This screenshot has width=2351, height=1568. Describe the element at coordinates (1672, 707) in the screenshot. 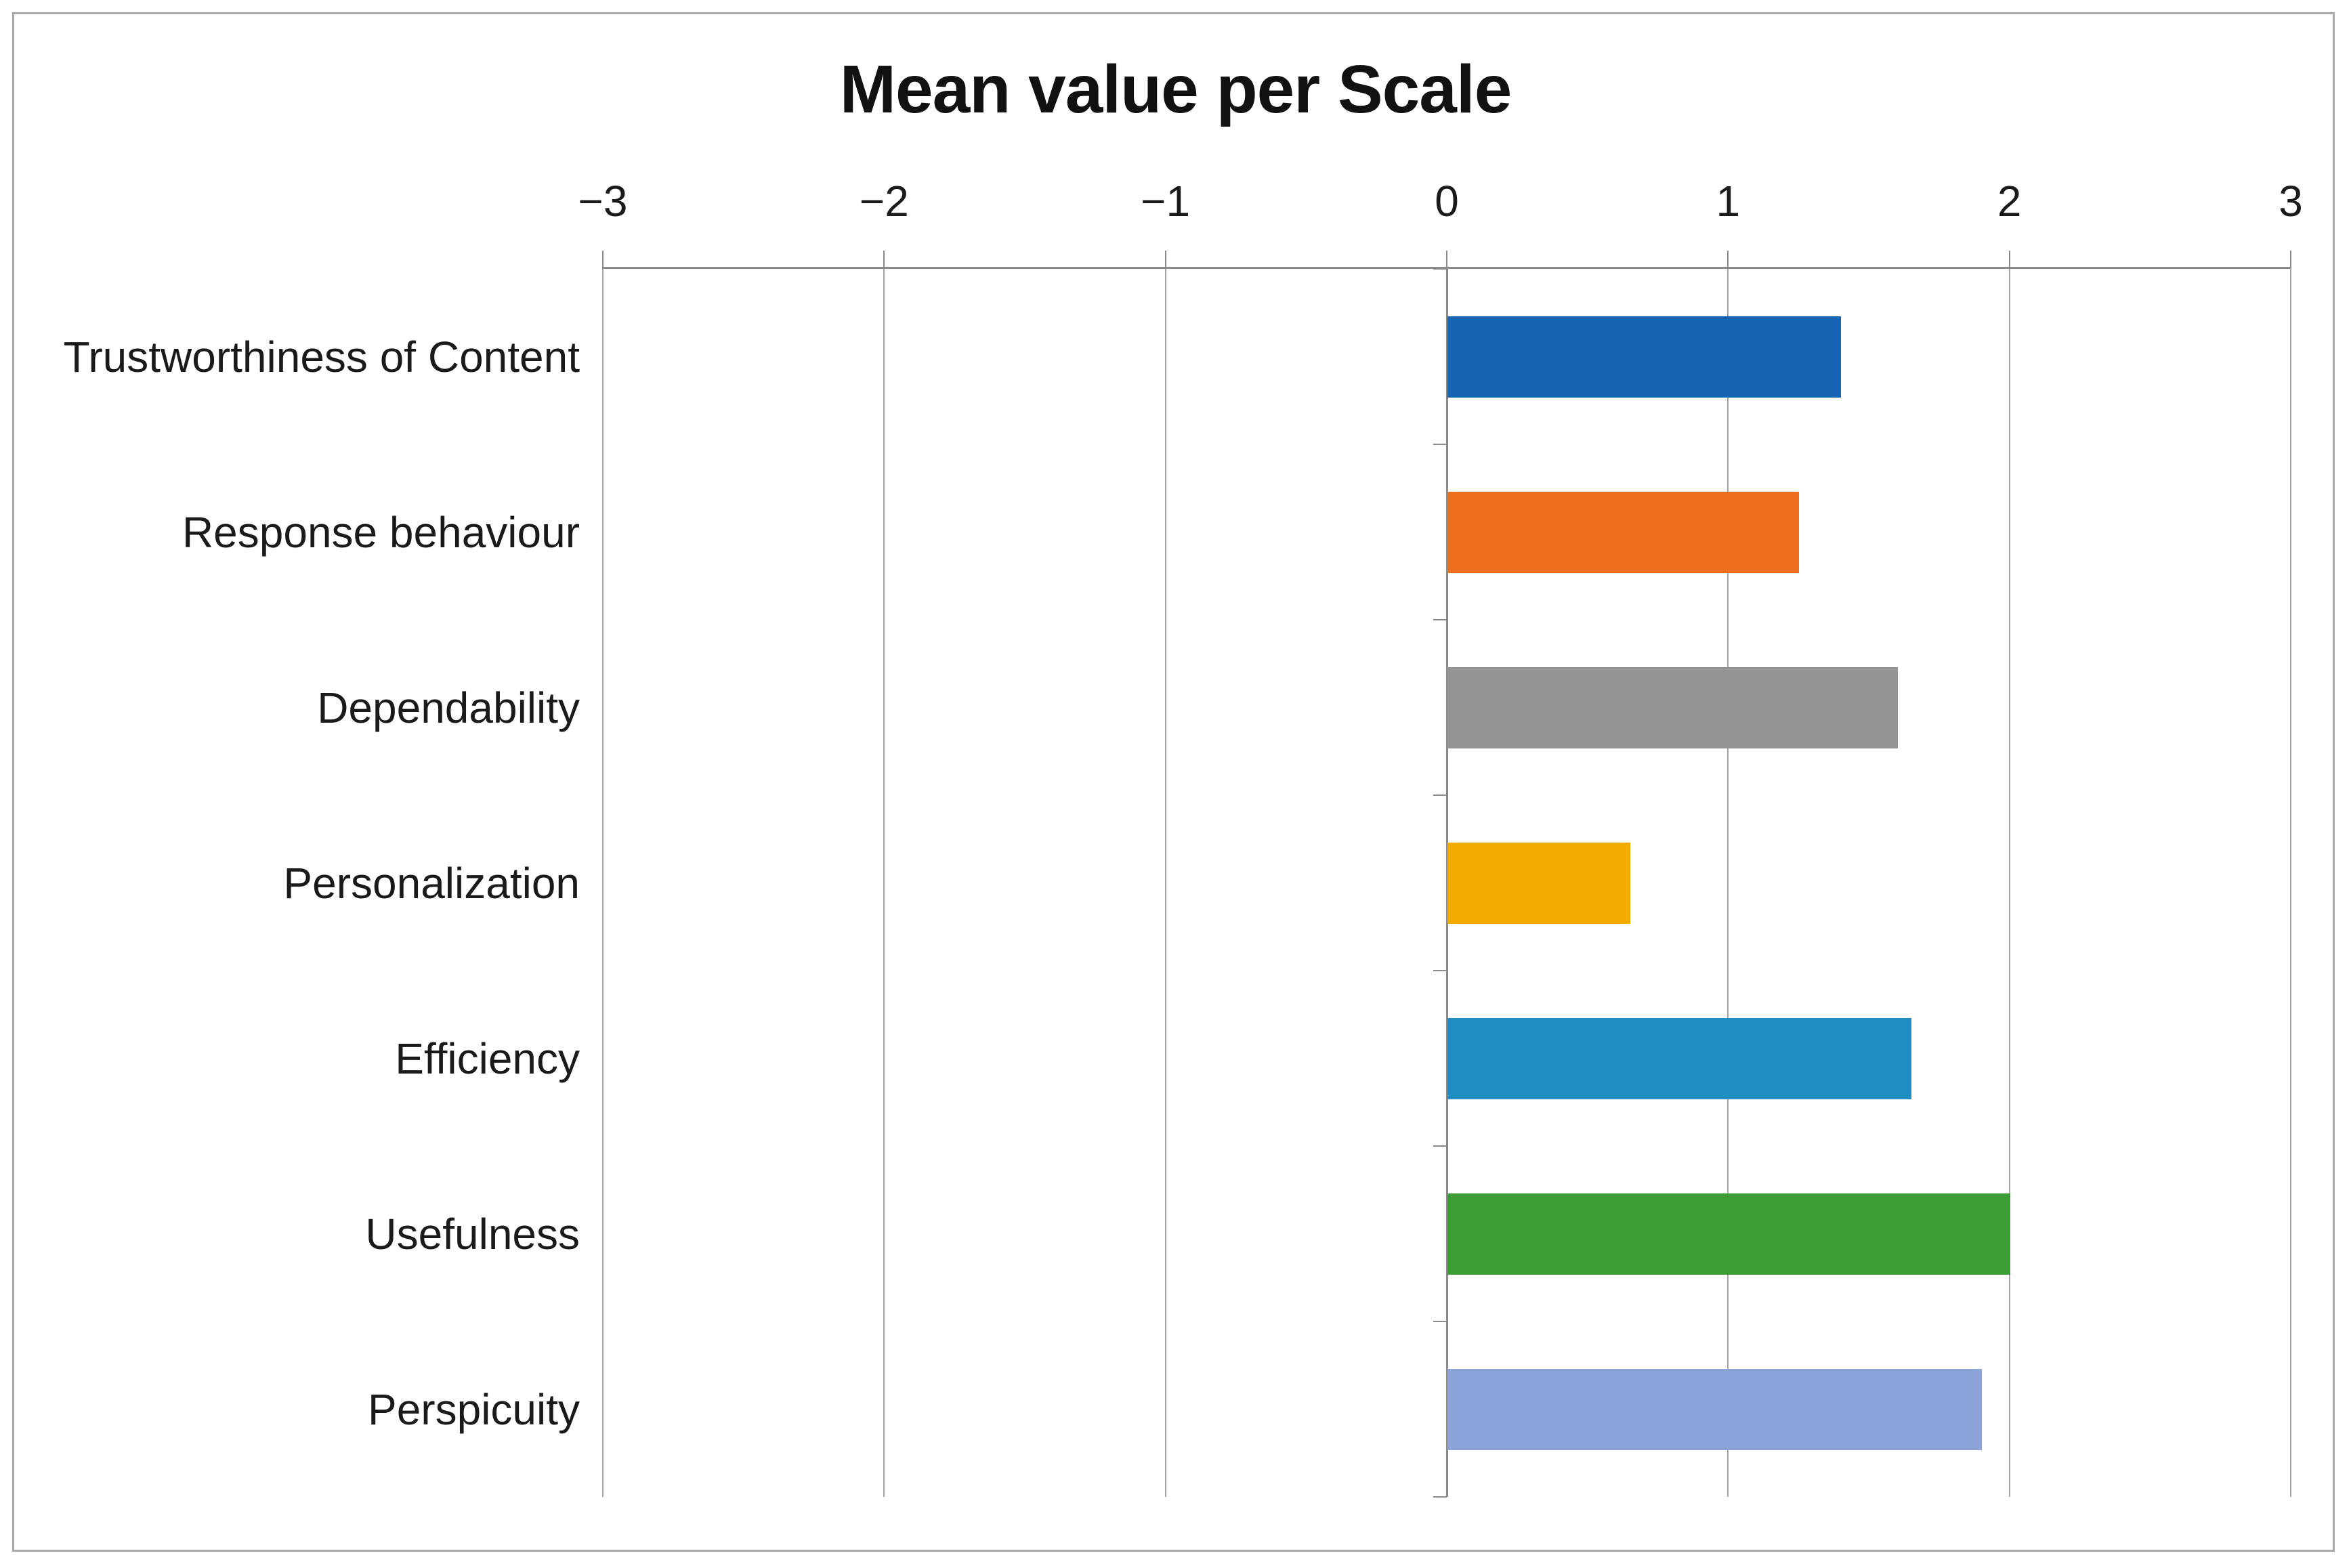

I see `bar-dependability` at that location.